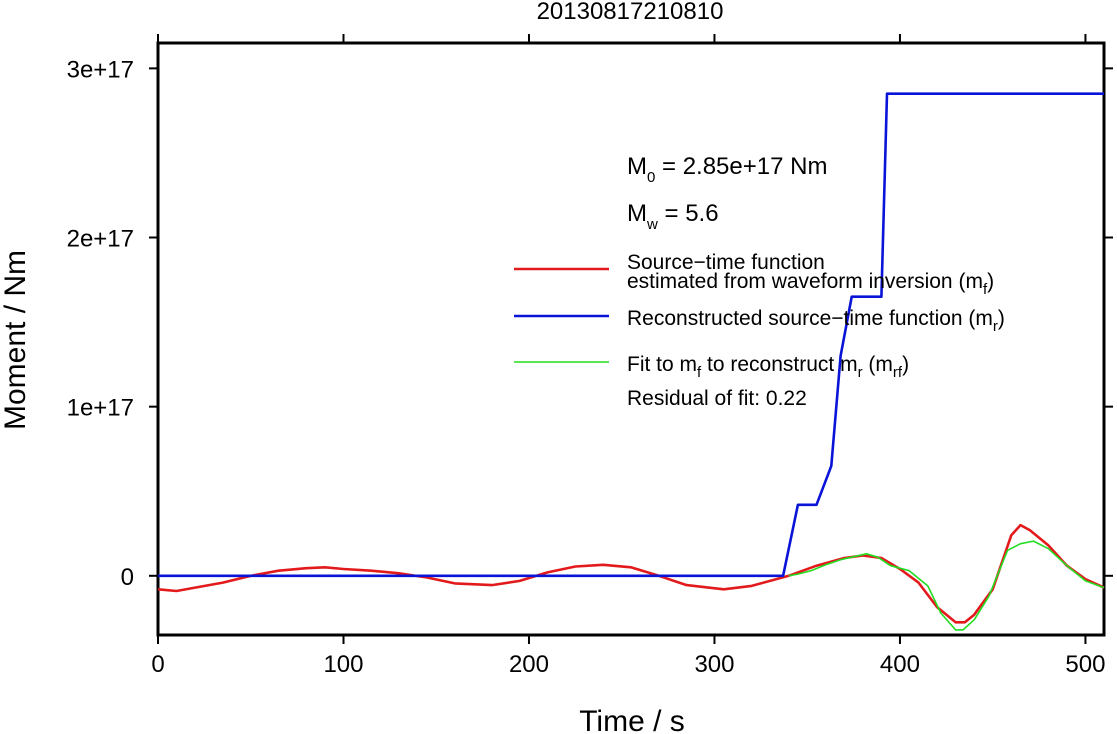 This screenshot has width=1117, height=734. I want to click on m0-symbol: M, so click(637, 166).